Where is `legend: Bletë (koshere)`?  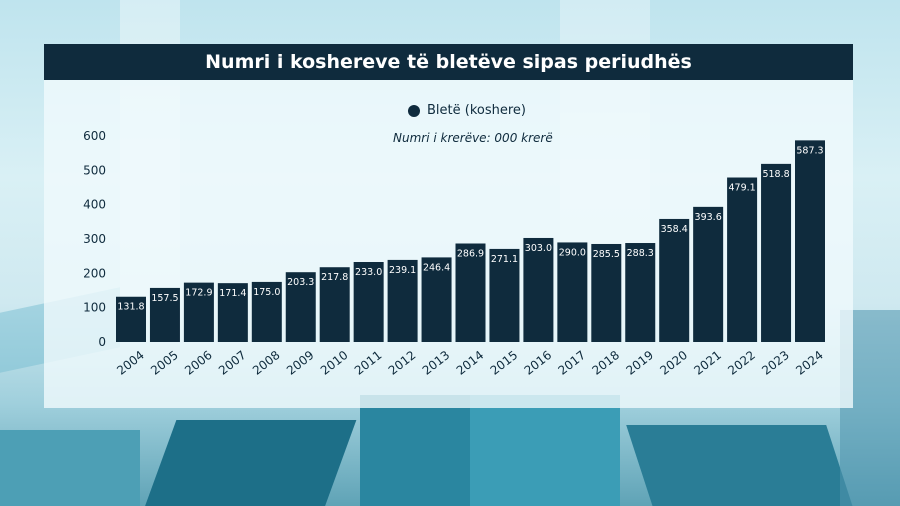 legend: Bletë (koshere) is located at coordinates (467, 110).